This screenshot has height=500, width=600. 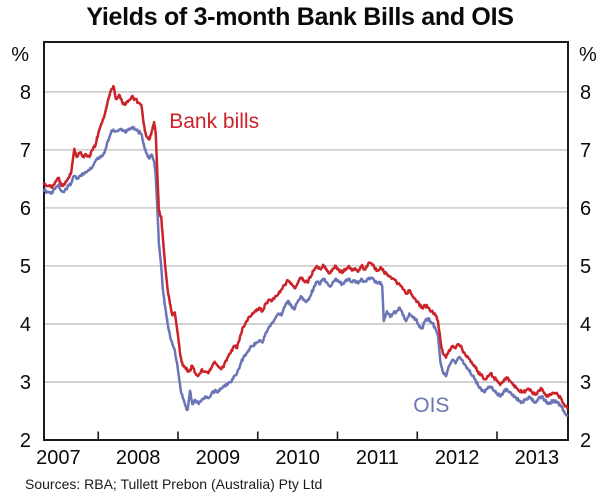 I want to click on y-tick-label-right: 5, so click(x=585, y=267).